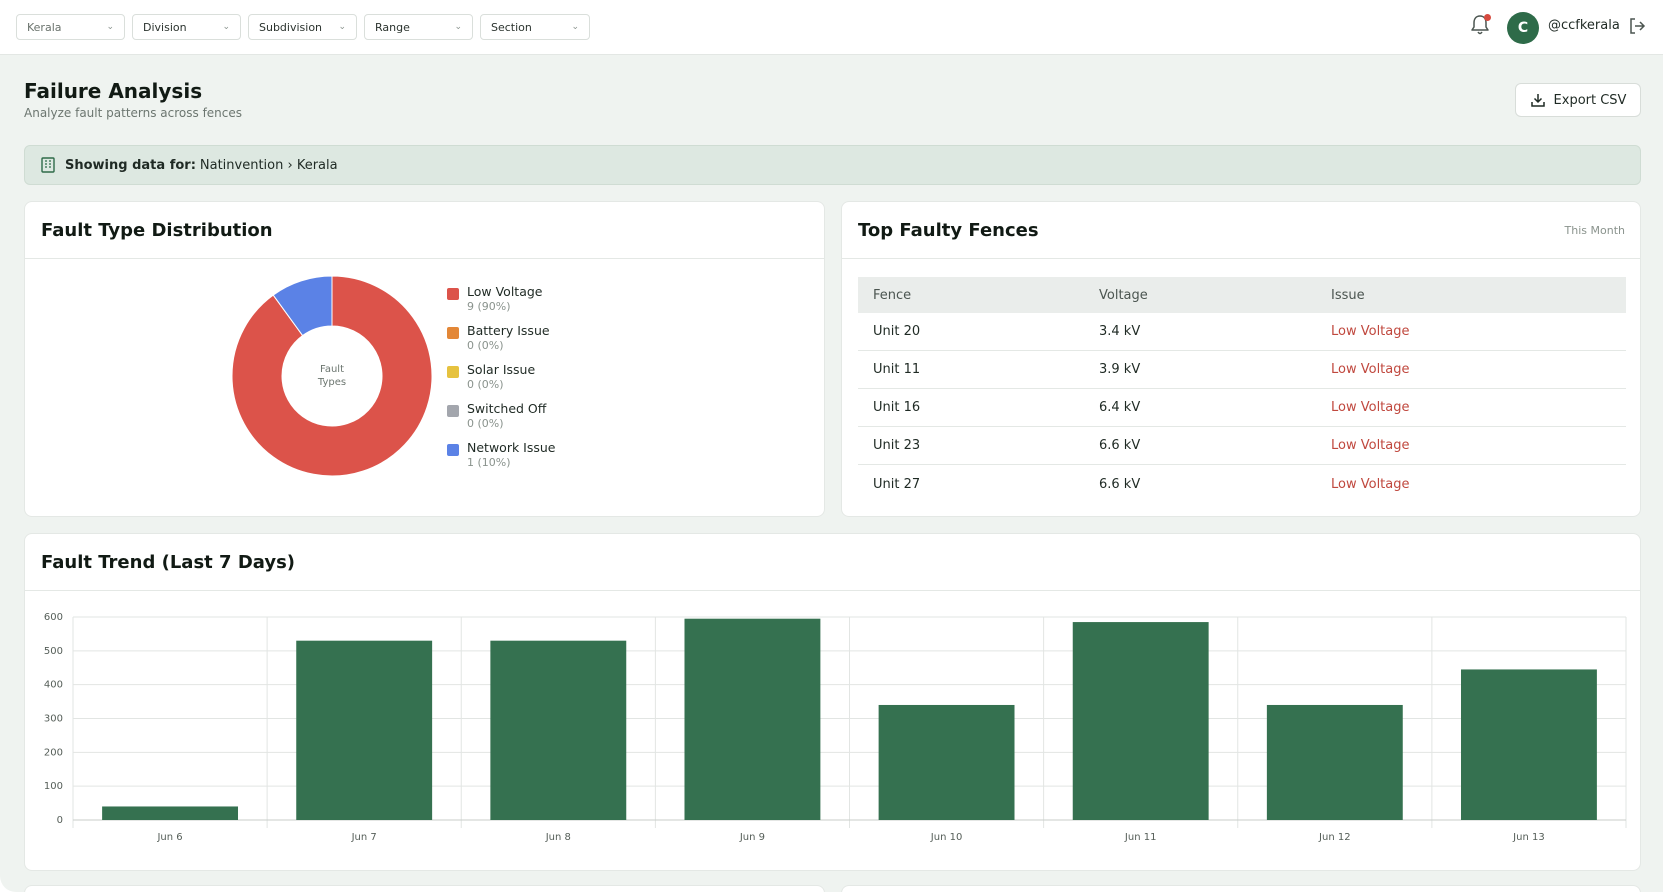  What do you see at coordinates (424, 888) in the screenshot?
I see `next-card-left` at bounding box center [424, 888].